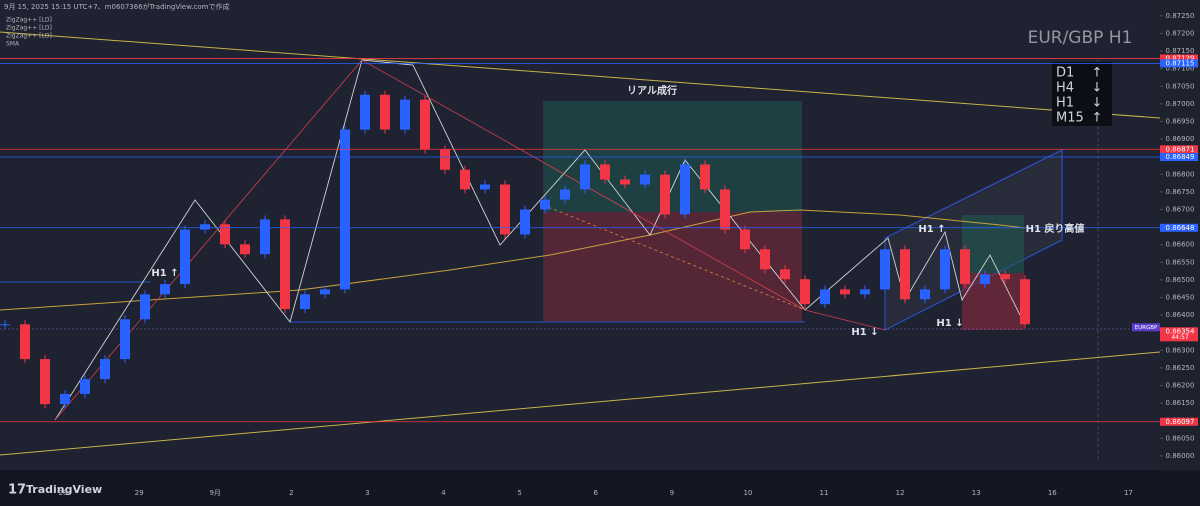  What do you see at coordinates (1180, 368) in the screenshot?
I see `y-tick-label: 0.86250` at bounding box center [1180, 368].